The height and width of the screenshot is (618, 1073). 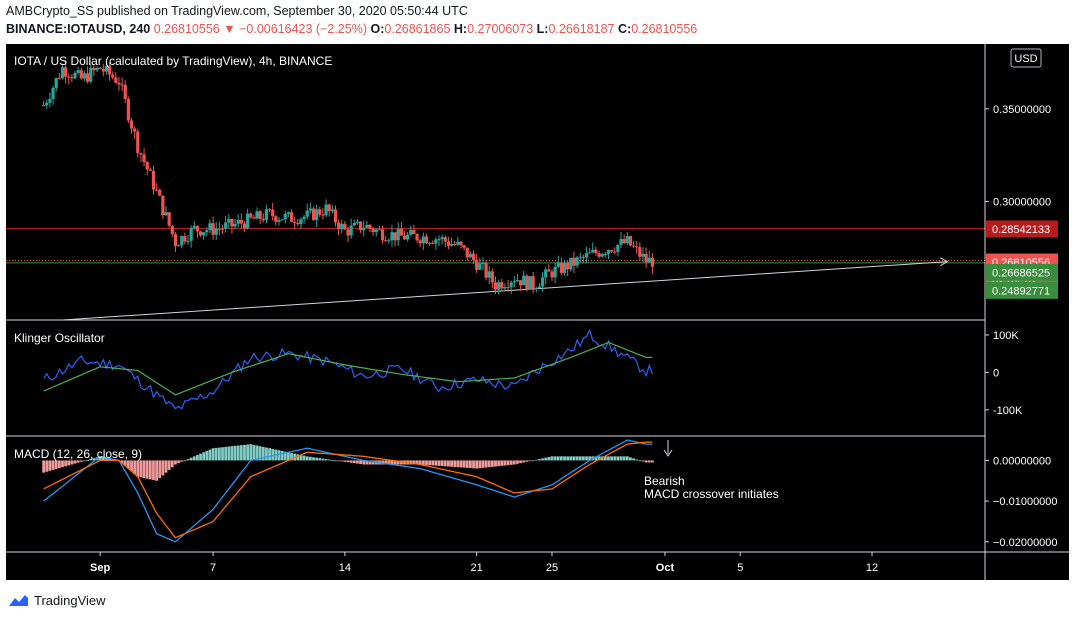 I want to click on price-tick-label: 0.30000000, so click(x=1022, y=202).